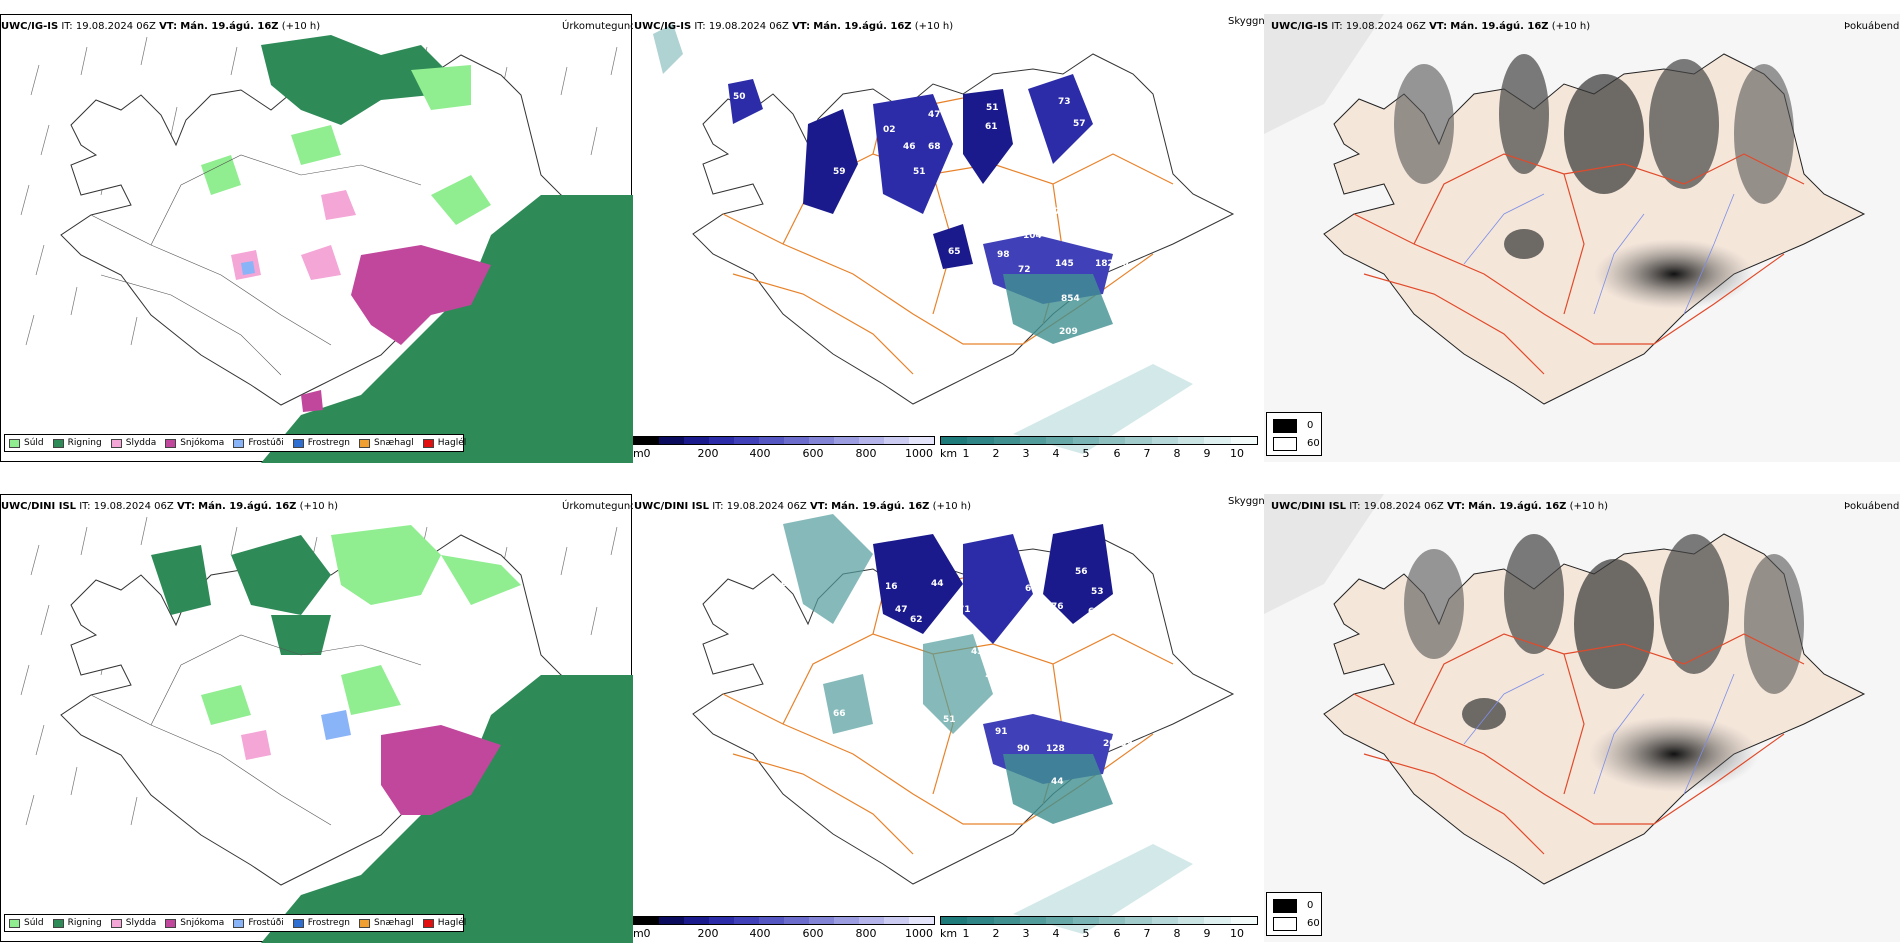 The image size is (1900, 950). What do you see at coordinates (1099, 928) in the screenshot?
I see `visibility-scale-dini: km 1 2 3 4 5 6 7 8 9 10` at bounding box center [1099, 928].